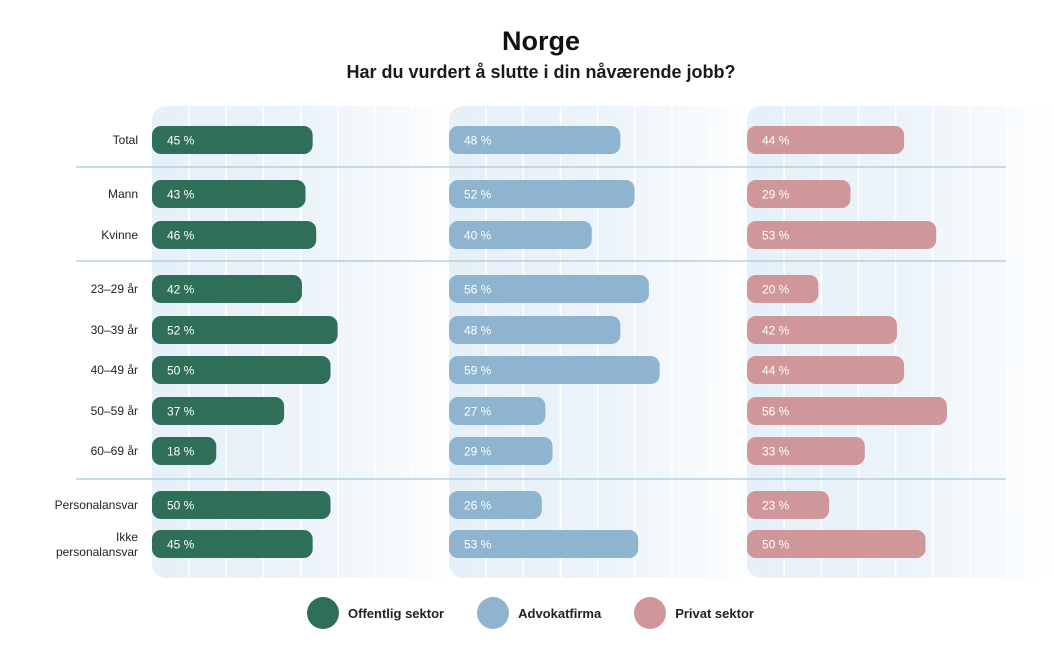  Describe the element at coordinates (181, 452) in the screenshot. I see `bar-value-label: 18 %` at that location.